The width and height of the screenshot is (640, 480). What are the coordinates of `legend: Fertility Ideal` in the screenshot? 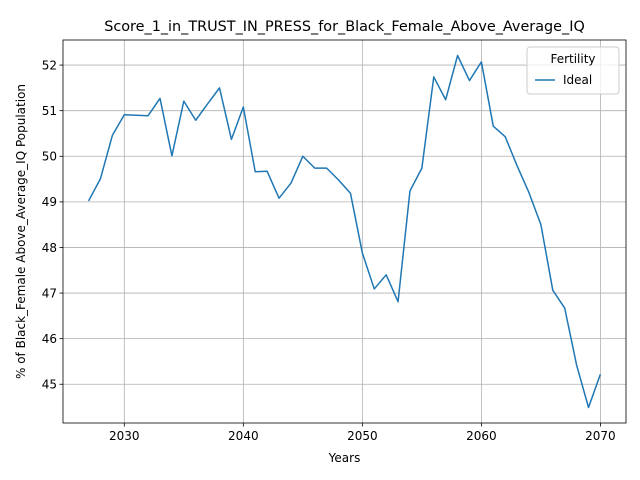 It's located at (573, 70).